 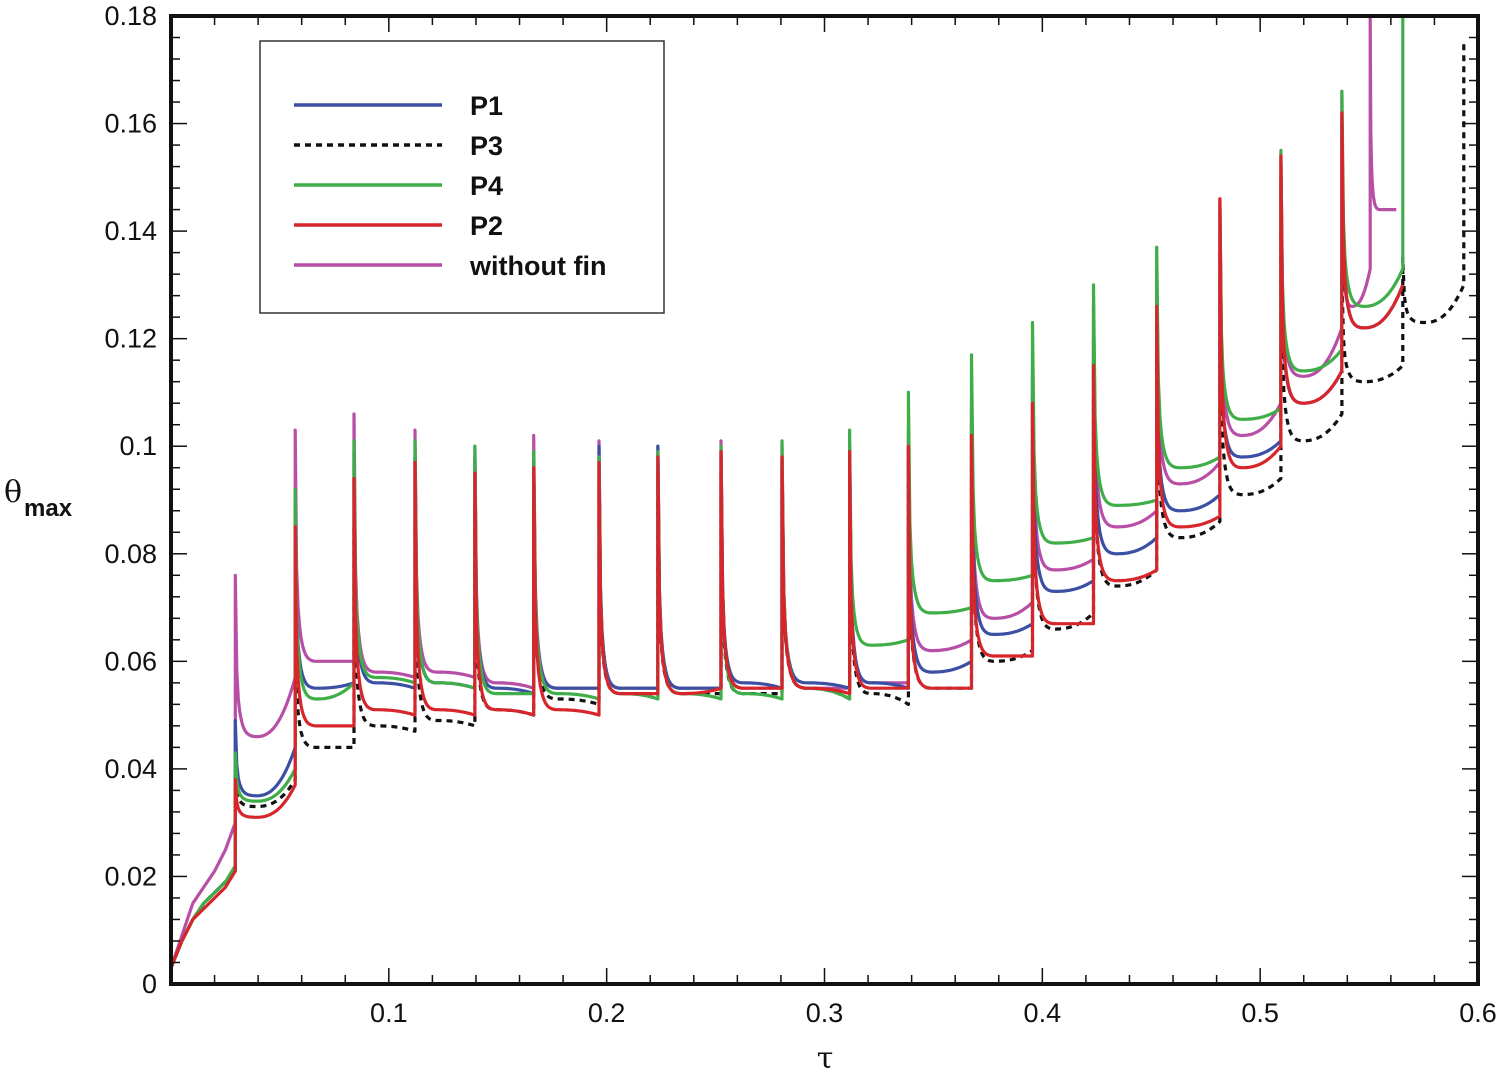 I want to click on y-tick-label-7: 0.14, so click(x=130, y=231).